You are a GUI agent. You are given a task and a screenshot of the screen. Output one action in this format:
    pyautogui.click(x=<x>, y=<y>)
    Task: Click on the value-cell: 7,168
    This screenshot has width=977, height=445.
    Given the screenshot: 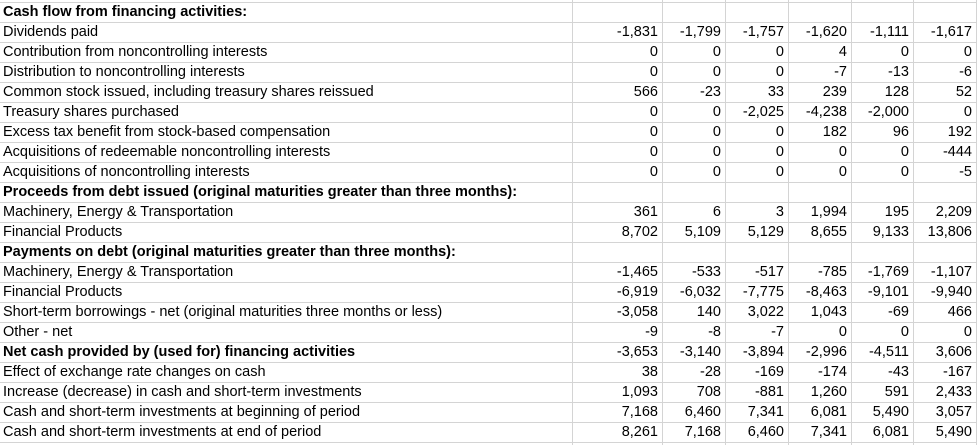 What is the action you would take?
    pyautogui.click(x=694, y=433)
    